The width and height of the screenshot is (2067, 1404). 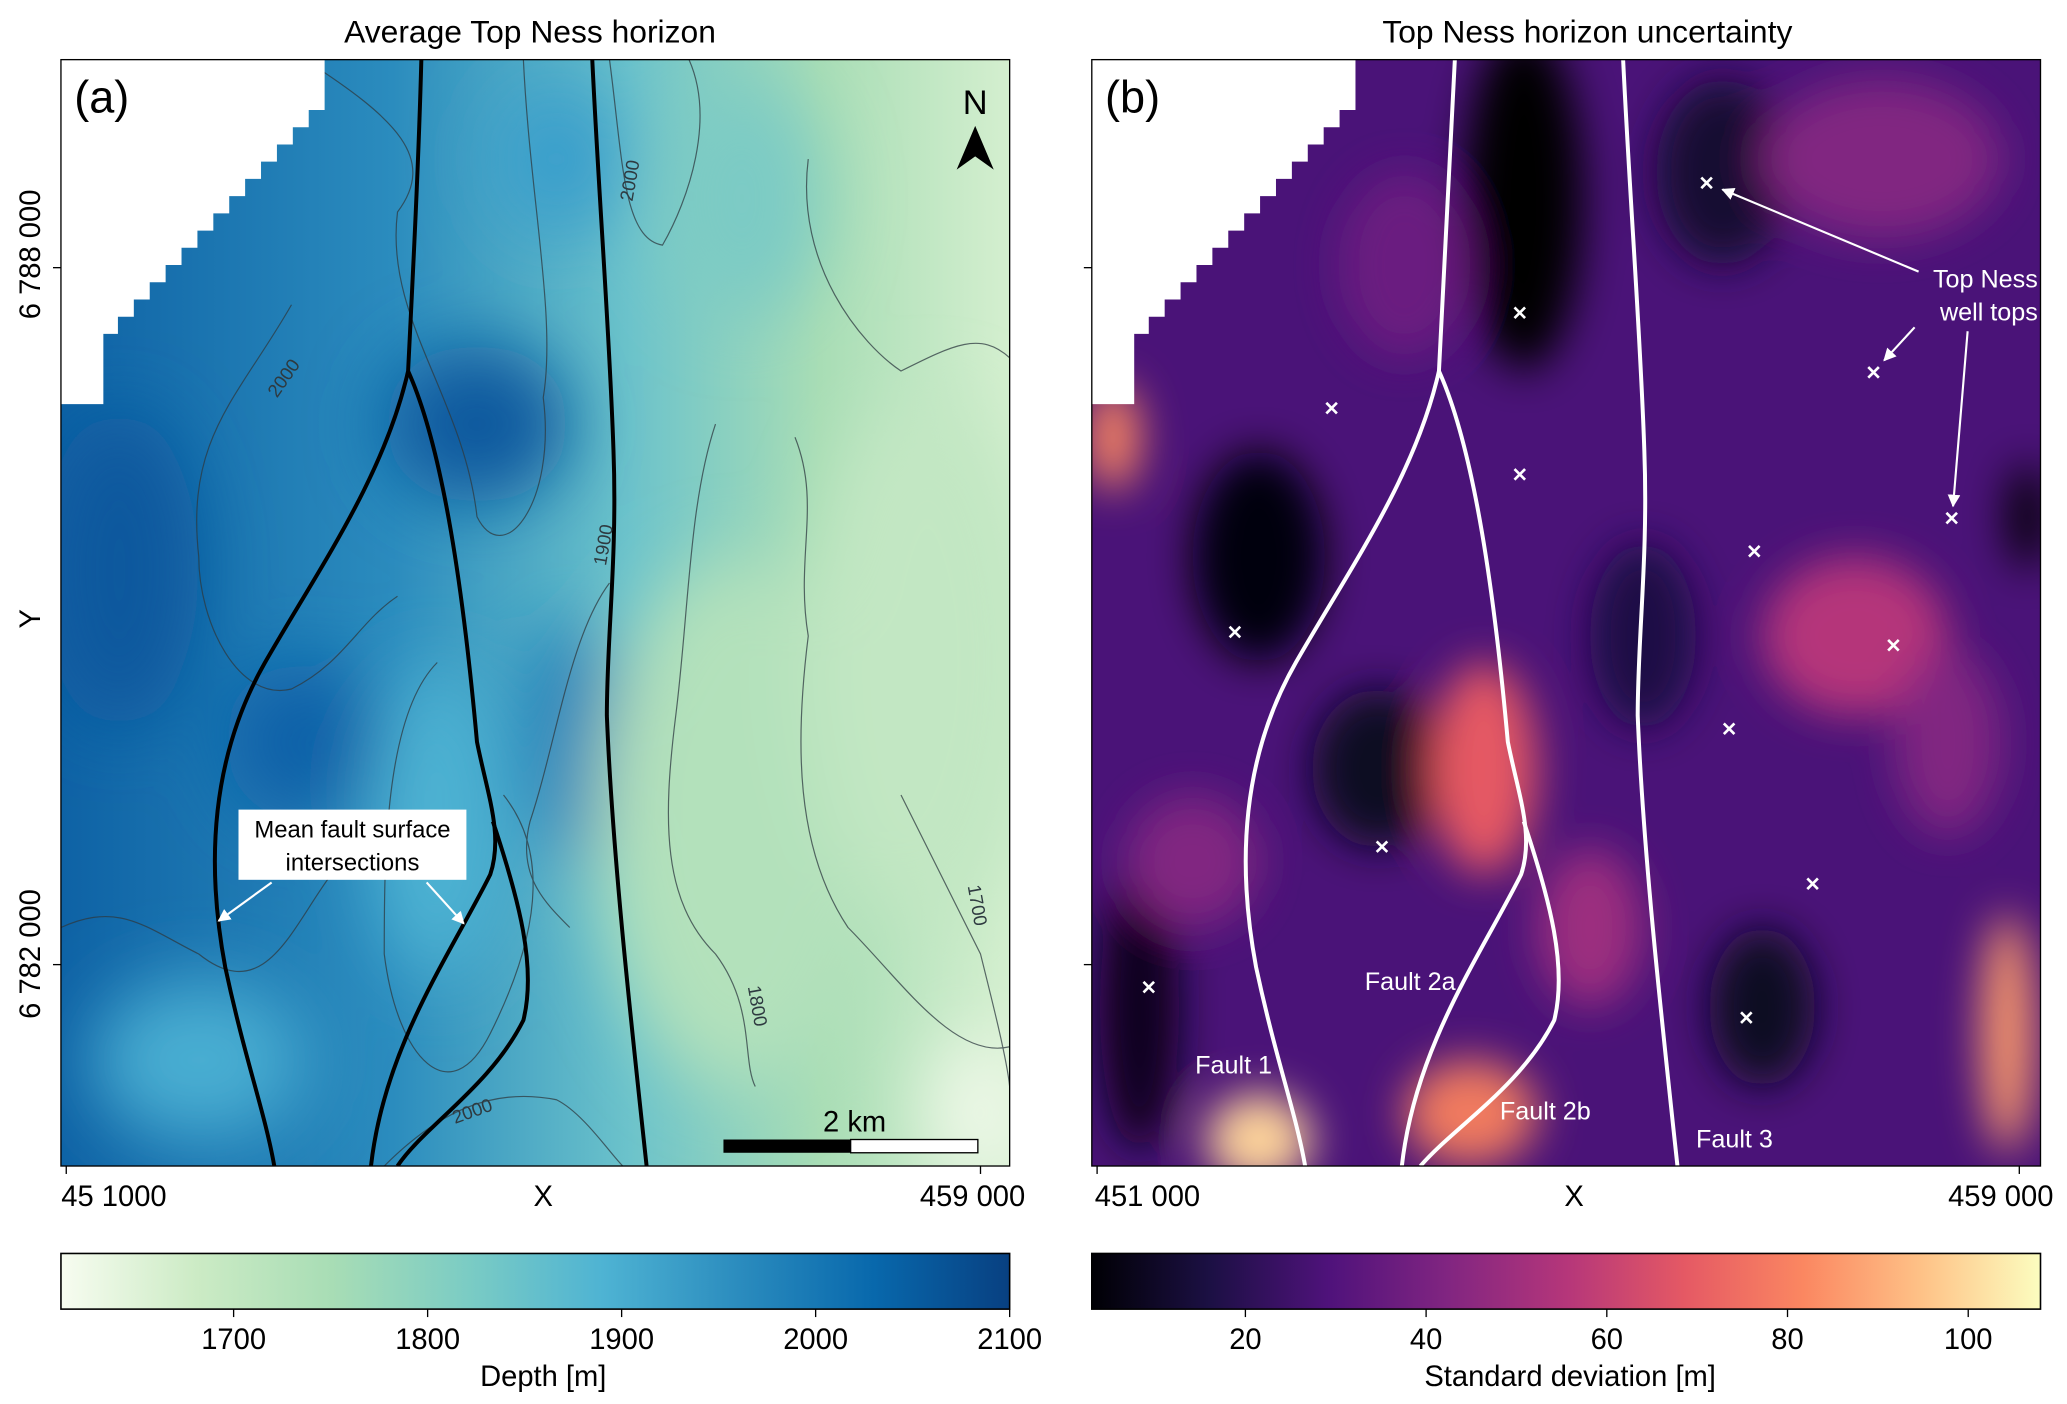 What do you see at coordinates (113, 1197) in the screenshot?
I see `x-tick-label: 45 1000` at bounding box center [113, 1197].